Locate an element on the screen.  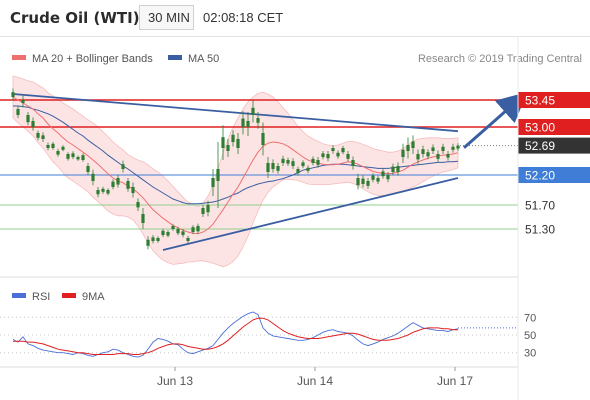
clock-time: 02:08:18 CET is located at coordinates (243, 17).